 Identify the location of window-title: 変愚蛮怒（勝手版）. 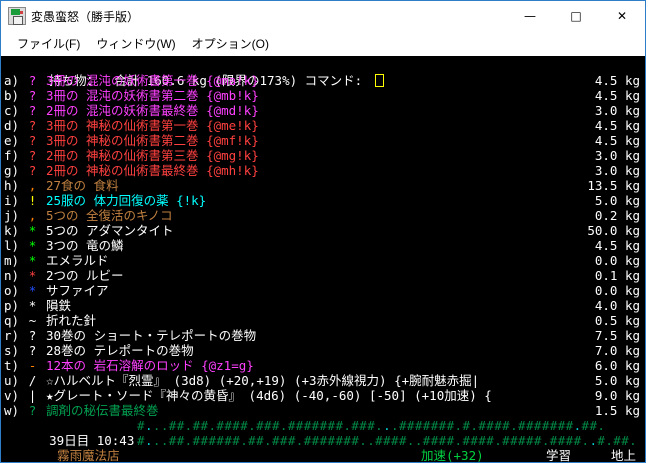
(85, 16).